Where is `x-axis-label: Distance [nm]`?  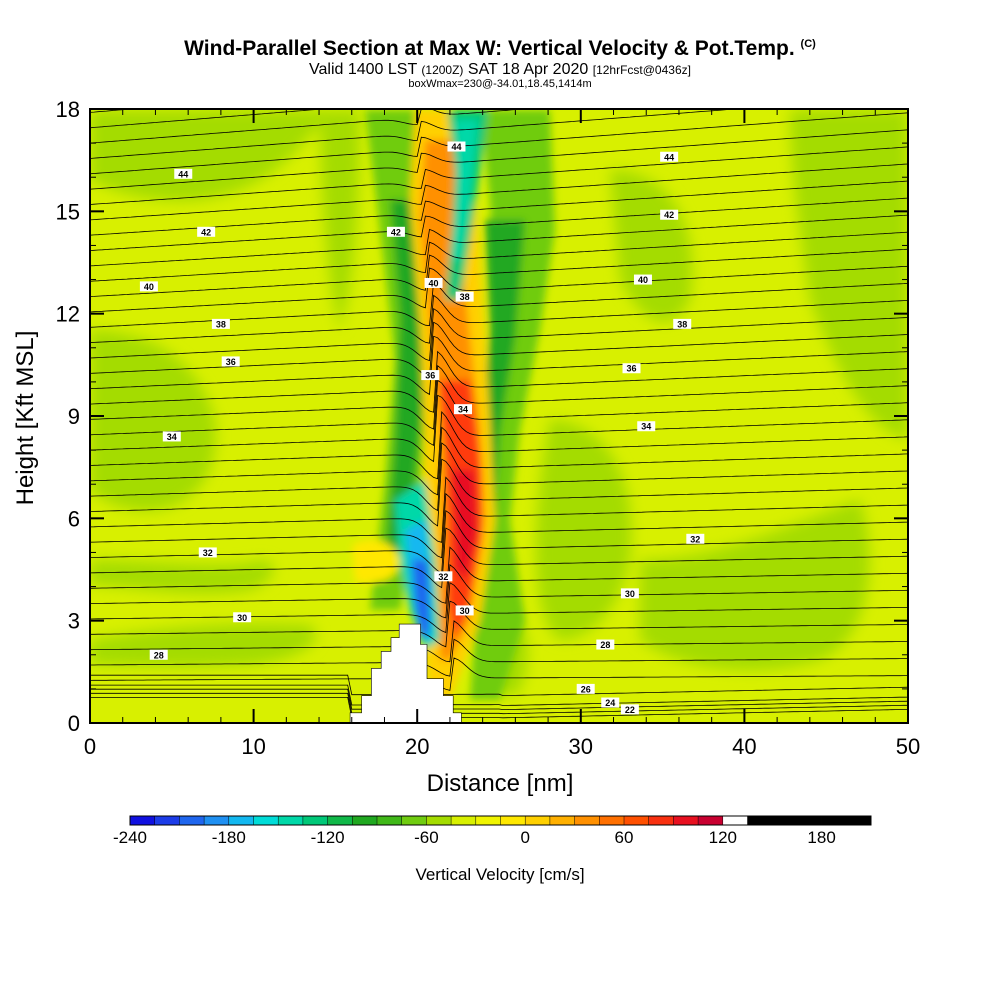
x-axis-label: Distance [nm] is located at coordinates (500, 783).